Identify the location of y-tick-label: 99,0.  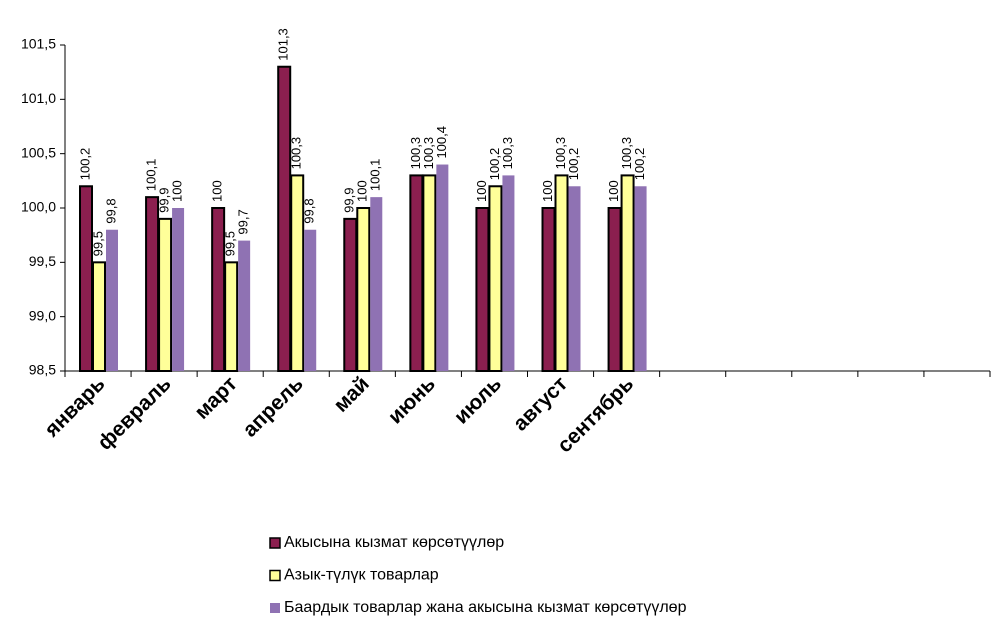
(42, 315).